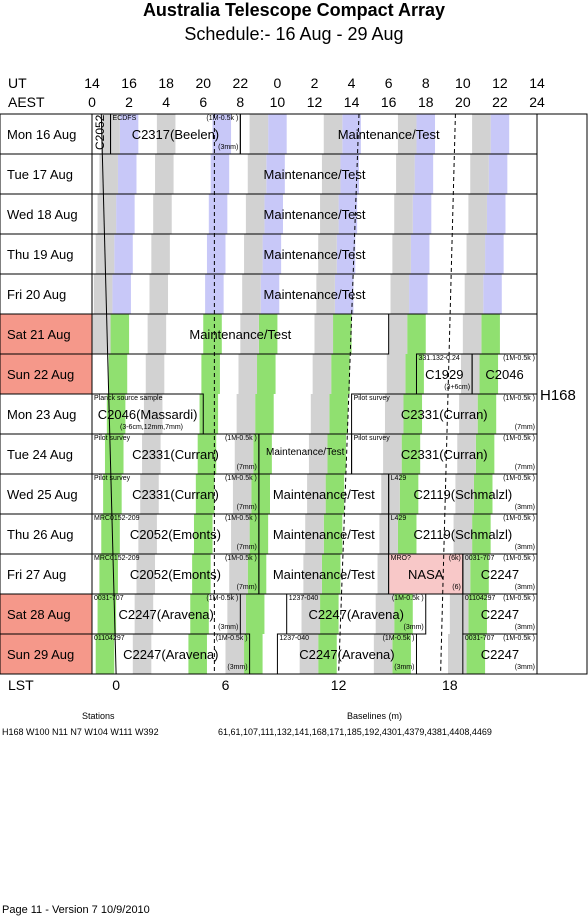  I want to click on weekend-label-bg, so click(46, 334).